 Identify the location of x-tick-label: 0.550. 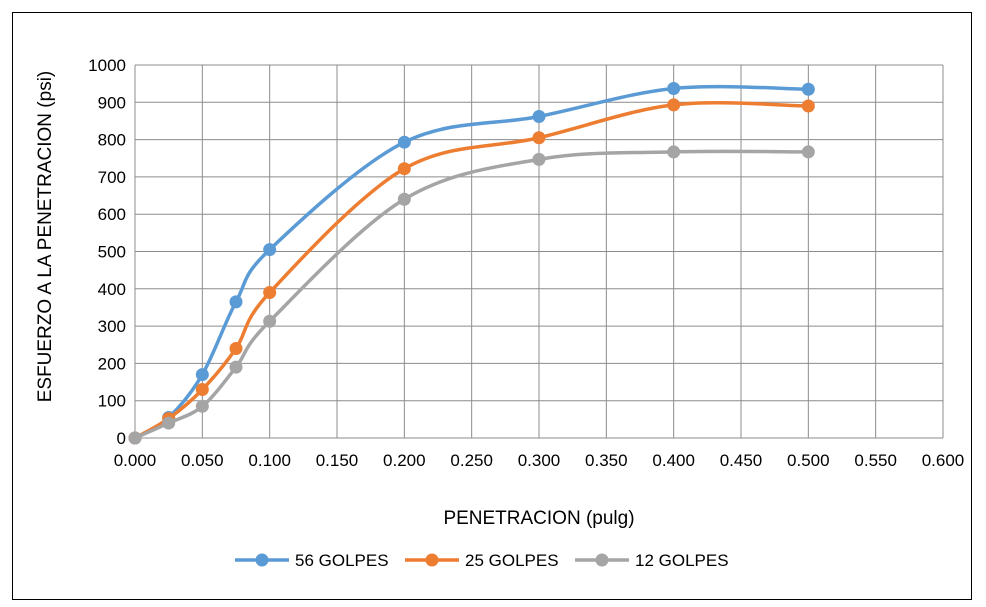
(875, 460).